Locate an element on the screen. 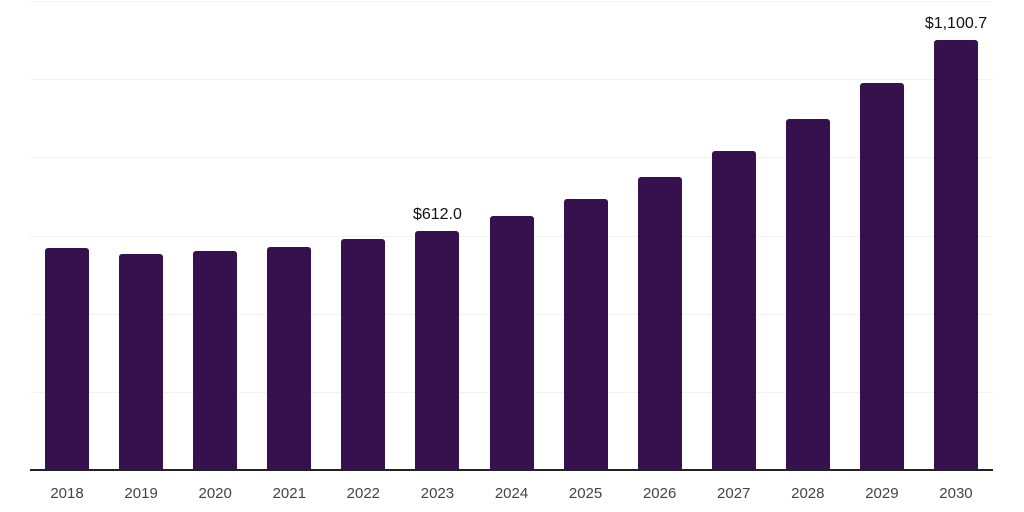 The width and height of the screenshot is (1024, 512). x-tick-label-2023: 2023 is located at coordinates (437, 493).